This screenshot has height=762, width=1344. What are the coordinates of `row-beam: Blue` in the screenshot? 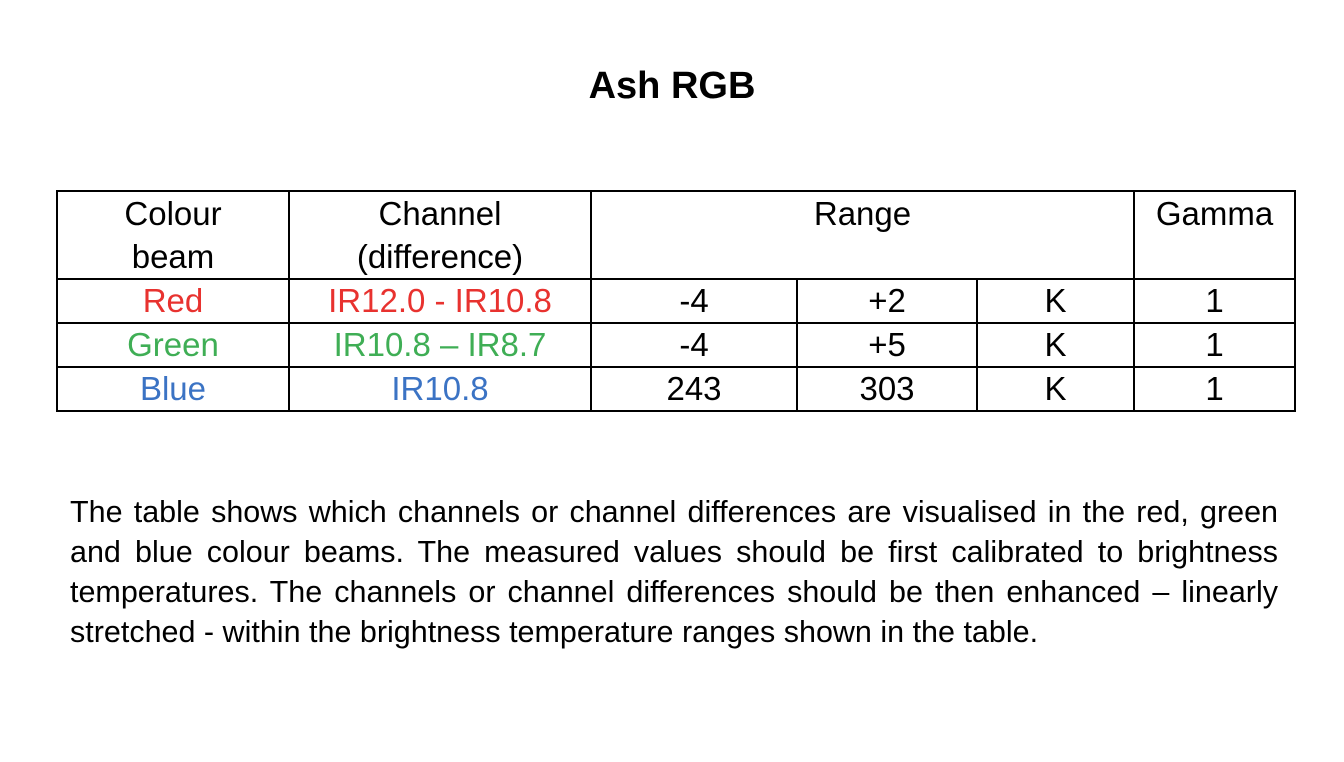 It's located at (173, 389).